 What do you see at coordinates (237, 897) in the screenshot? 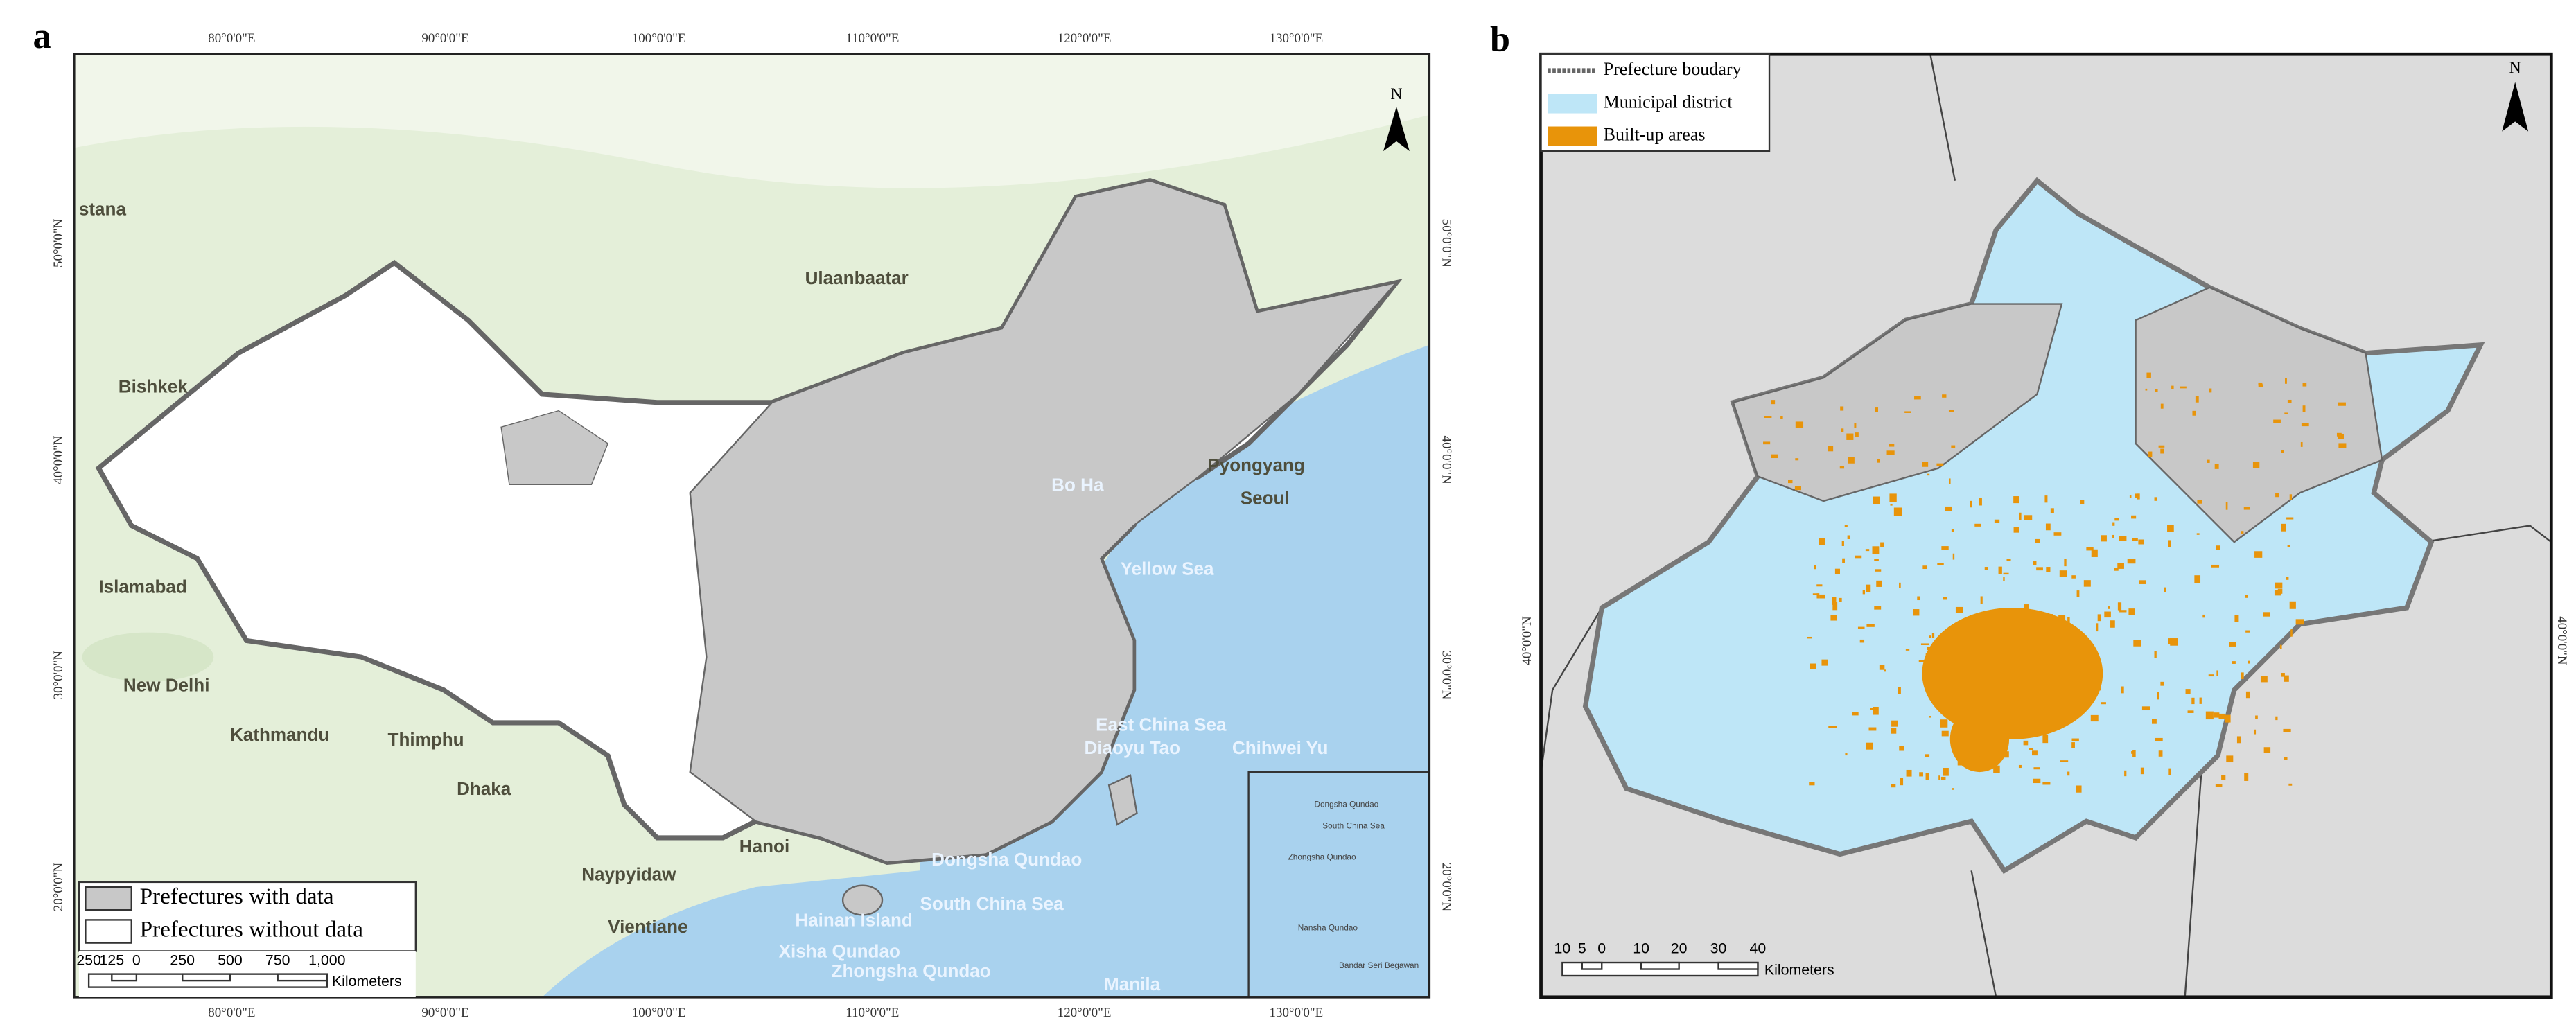
I see `legend-label: Prefectures with data` at bounding box center [237, 897].